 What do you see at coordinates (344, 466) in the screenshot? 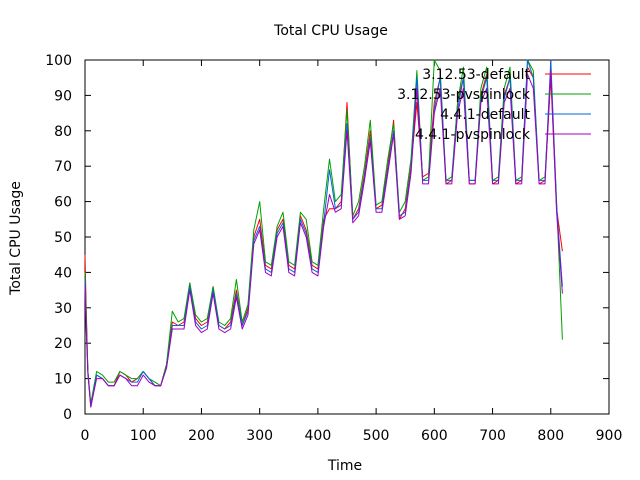
I see `x-axis-title: Time` at bounding box center [344, 466].